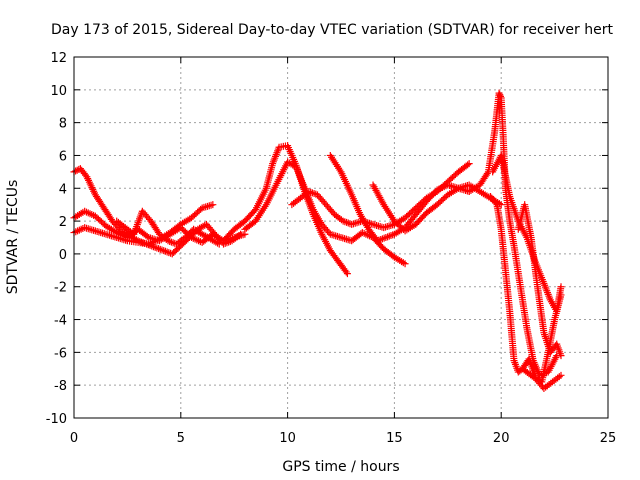  What do you see at coordinates (63, 189) in the screenshot?
I see `y-tick-label: 4` at bounding box center [63, 189].